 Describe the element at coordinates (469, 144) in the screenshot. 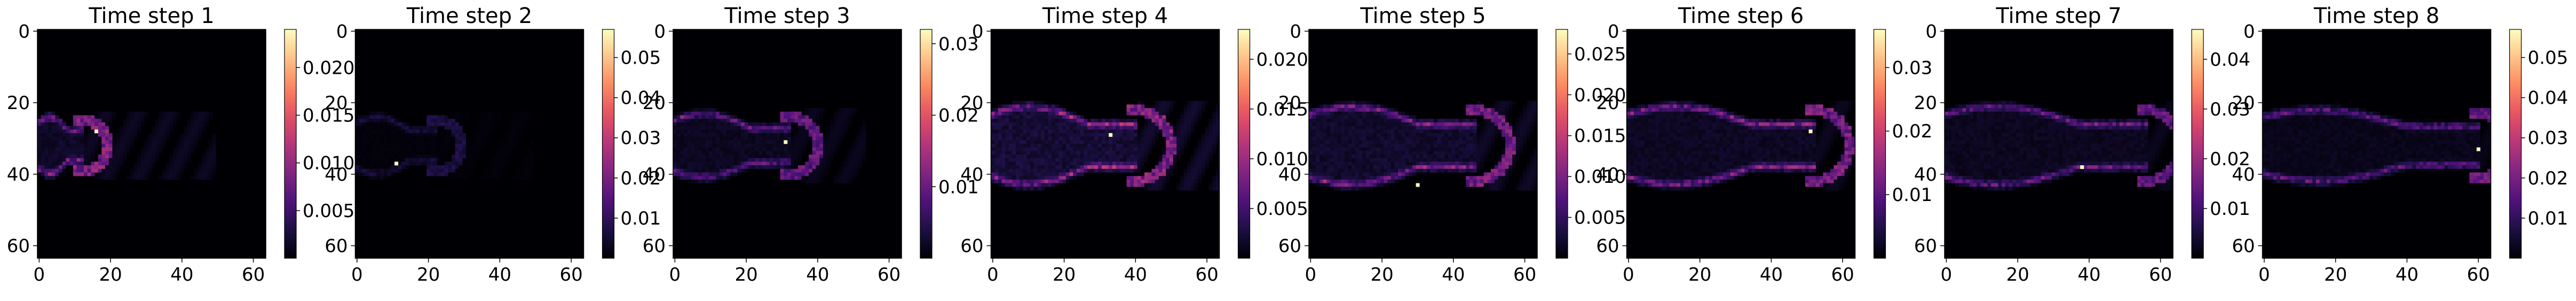

I see `axes-frame` at that location.